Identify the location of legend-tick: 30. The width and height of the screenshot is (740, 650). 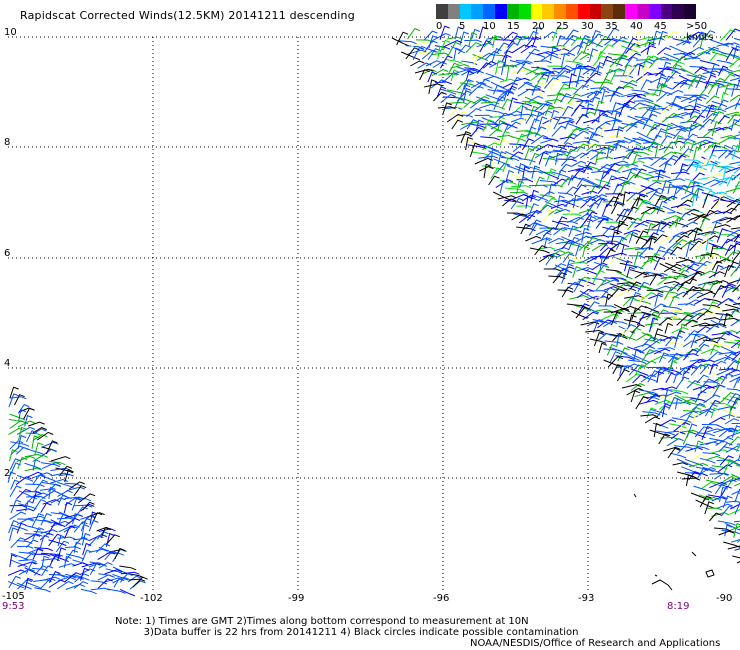
(587, 26).